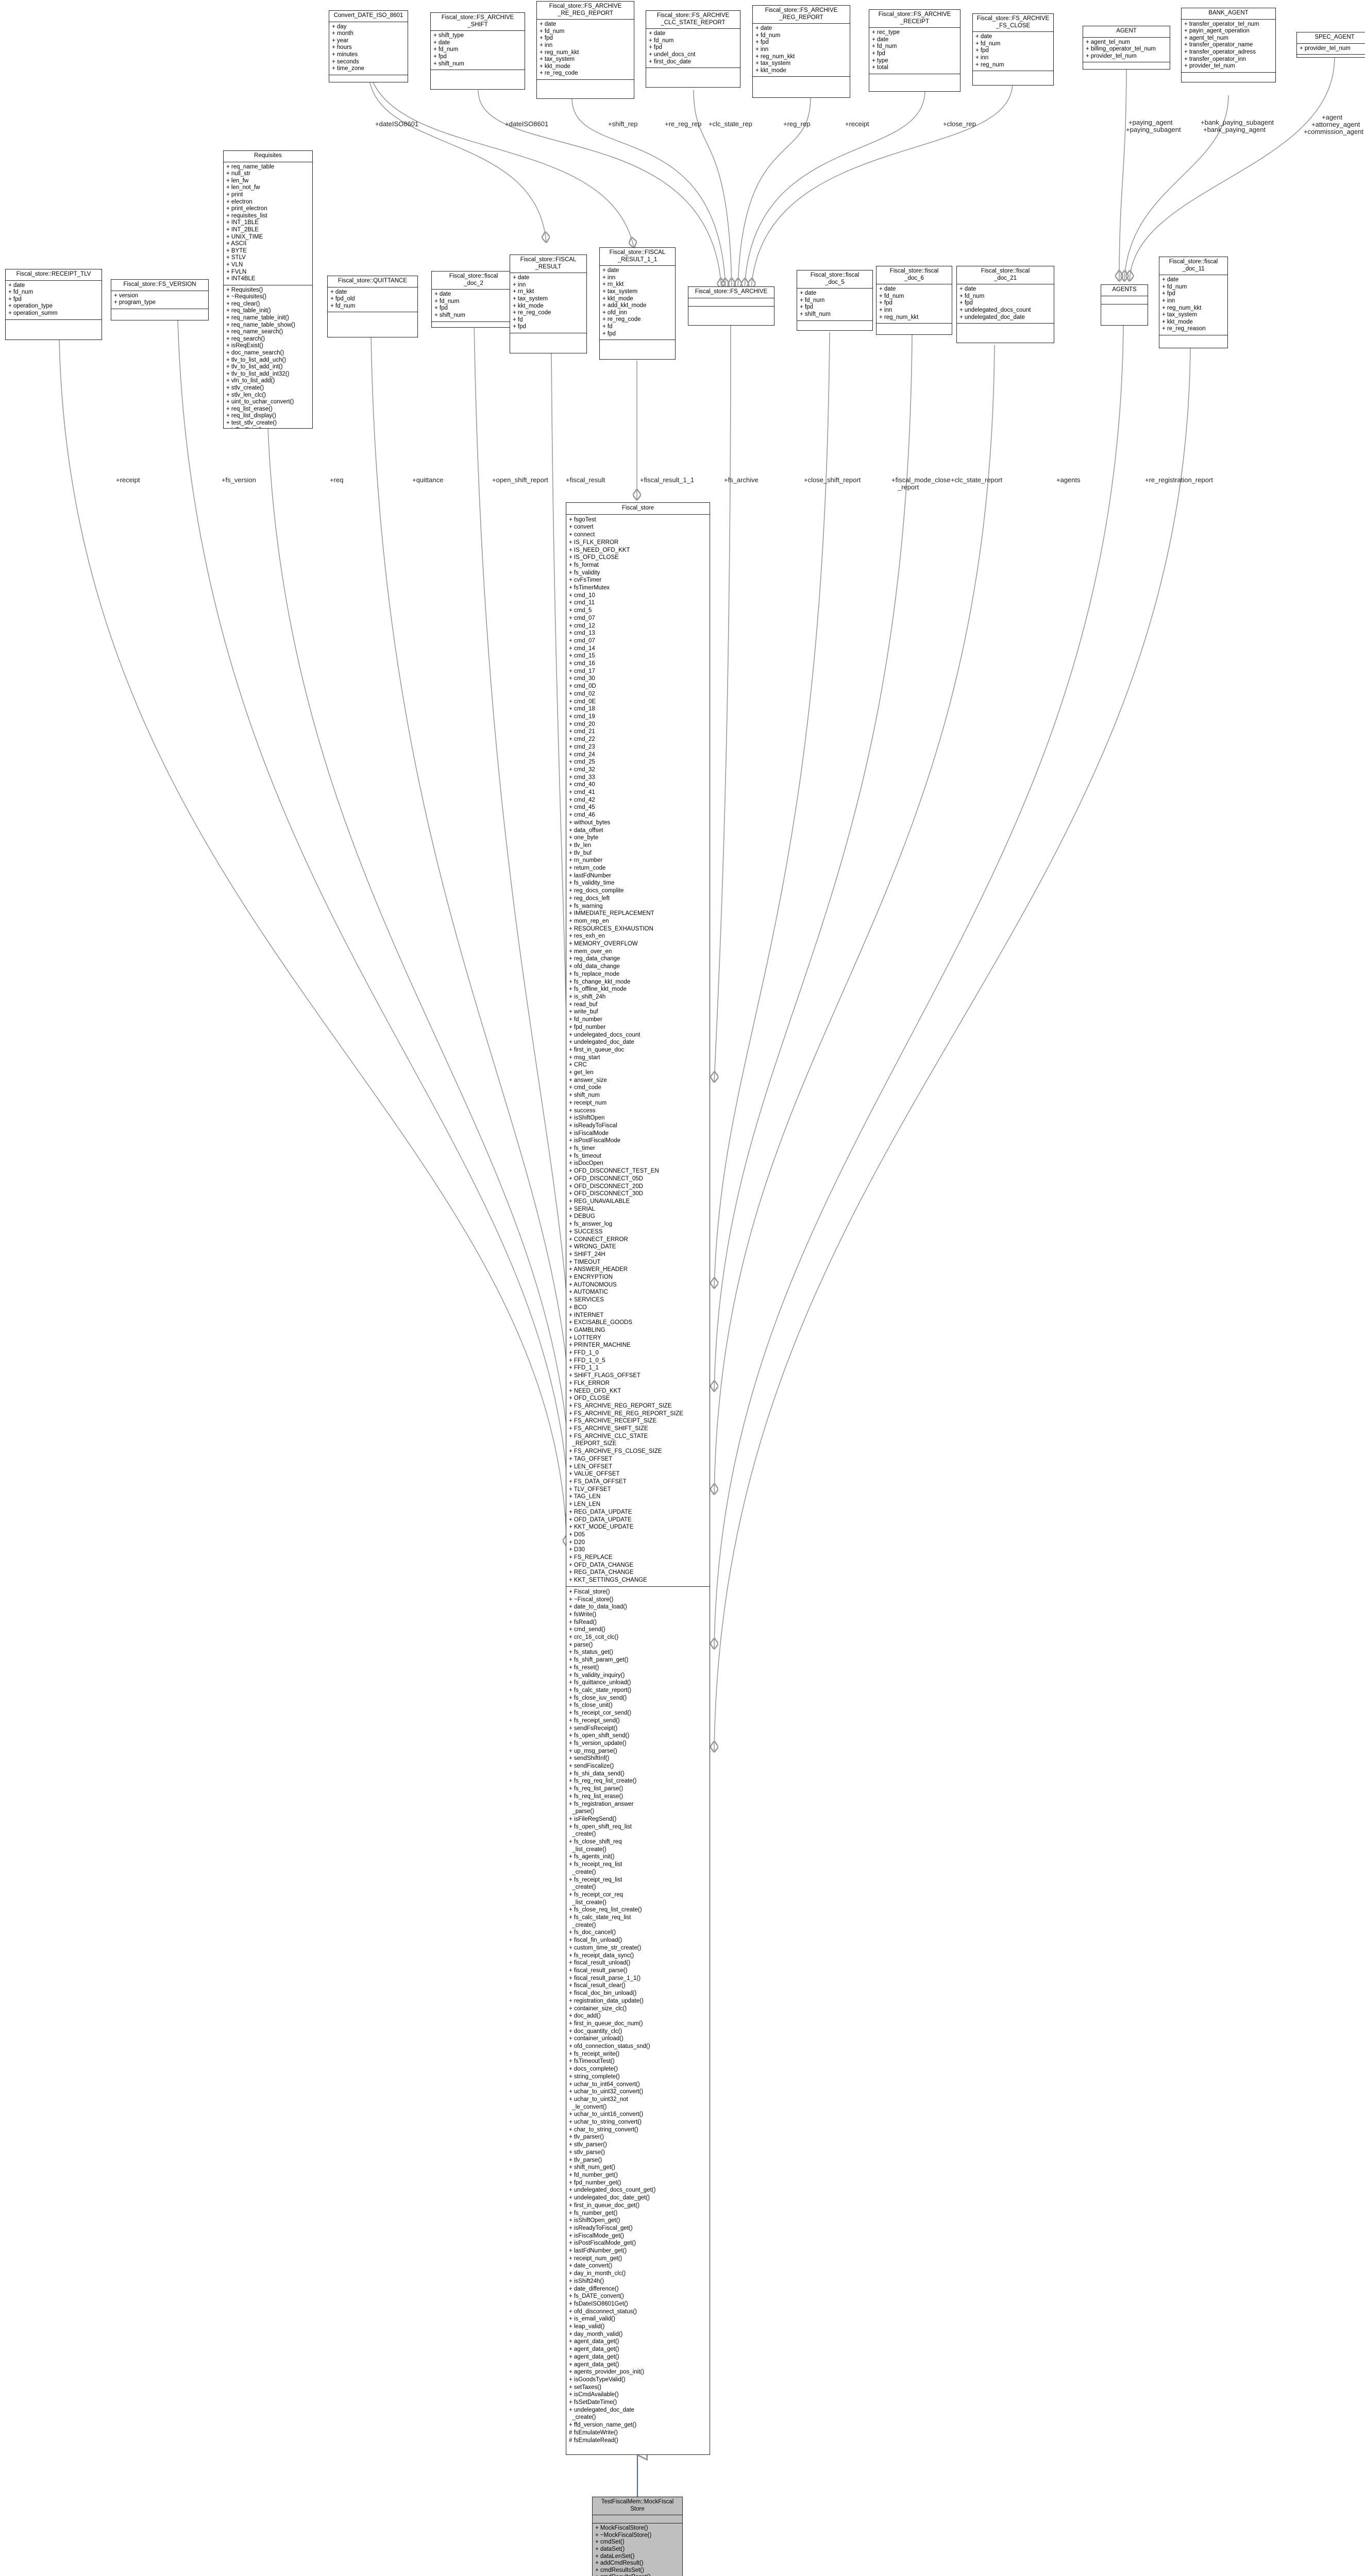 The height and width of the screenshot is (2576, 1365). I want to click on operation: + uchar_to_string_convert(), so click(605, 2122).